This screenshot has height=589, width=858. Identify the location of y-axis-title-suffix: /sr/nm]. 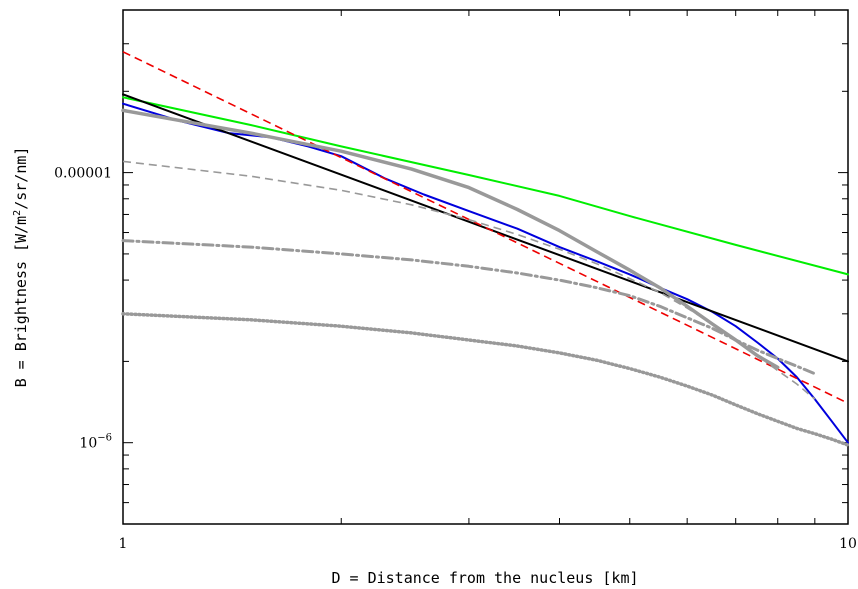
(21, 178).